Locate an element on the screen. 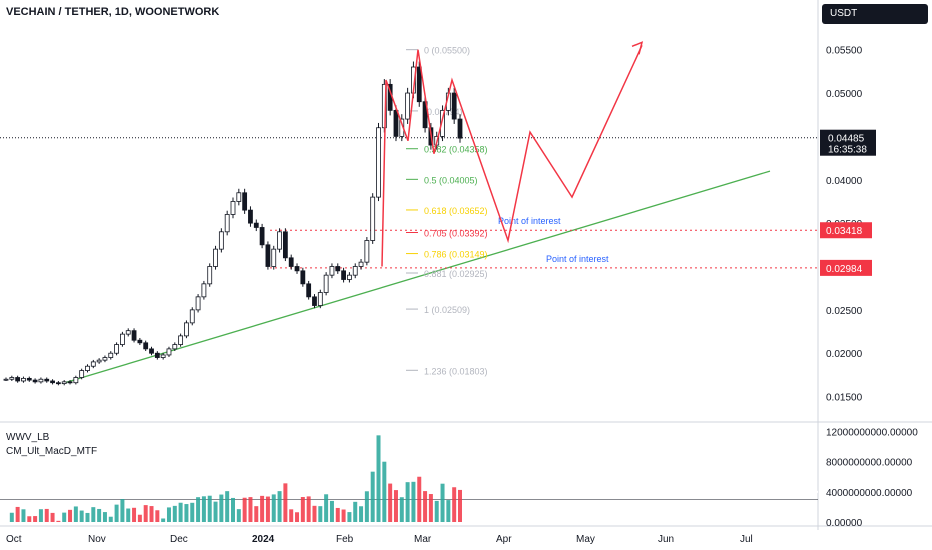 This screenshot has width=932, height=550. fib-level-label: 0.881 (0.02925) is located at coordinates (456, 274).